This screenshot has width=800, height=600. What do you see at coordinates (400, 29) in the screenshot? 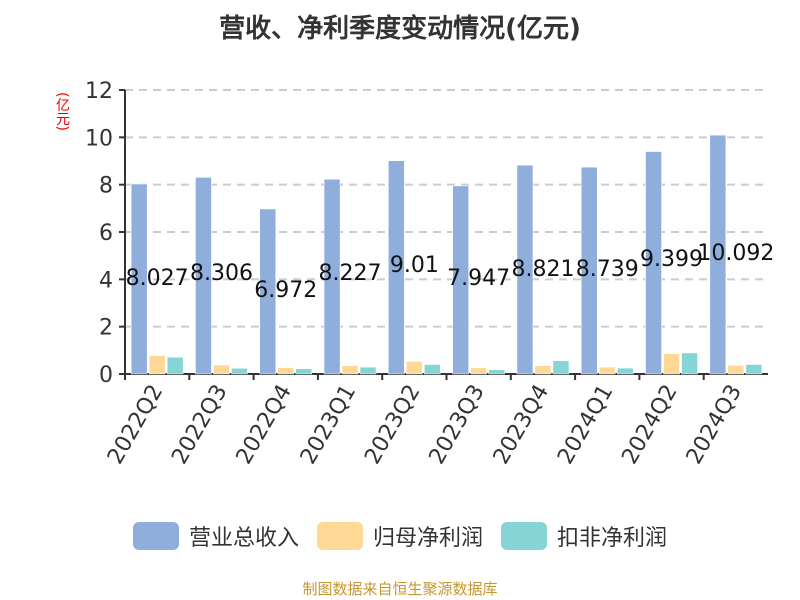
I see `chart-title: 营收、净利季度变动情况(亿元)` at bounding box center [400, 29].